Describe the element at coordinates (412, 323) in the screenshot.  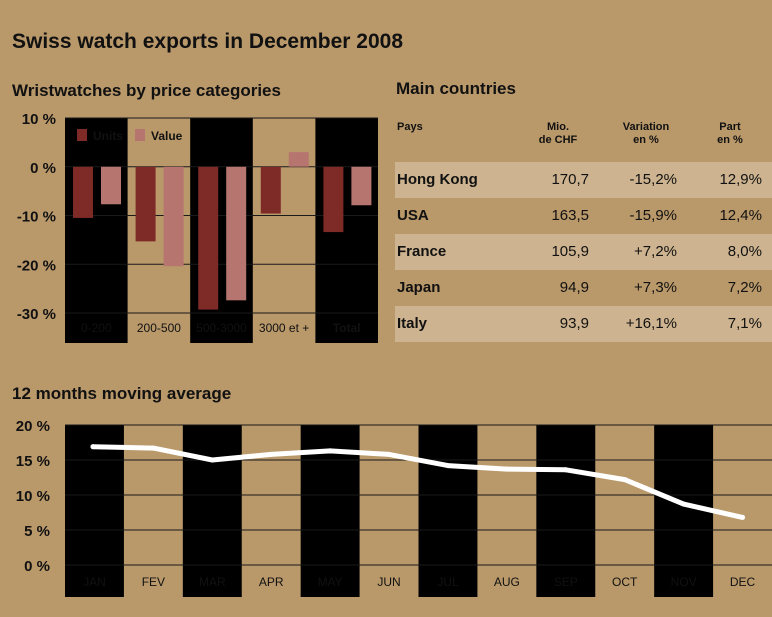
I see `cell-country: Italy` at that location.